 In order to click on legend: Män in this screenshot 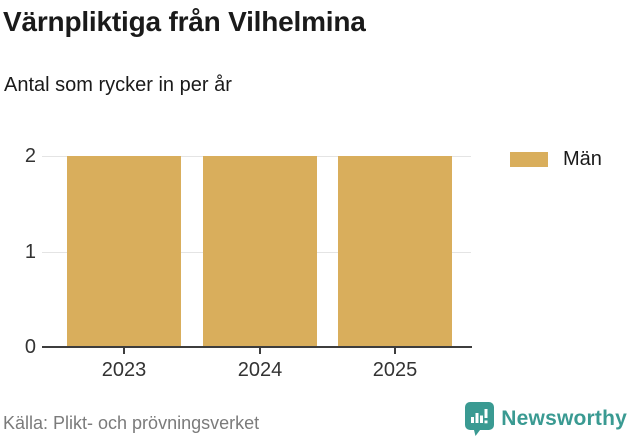, I will do `click(556, 159)`.